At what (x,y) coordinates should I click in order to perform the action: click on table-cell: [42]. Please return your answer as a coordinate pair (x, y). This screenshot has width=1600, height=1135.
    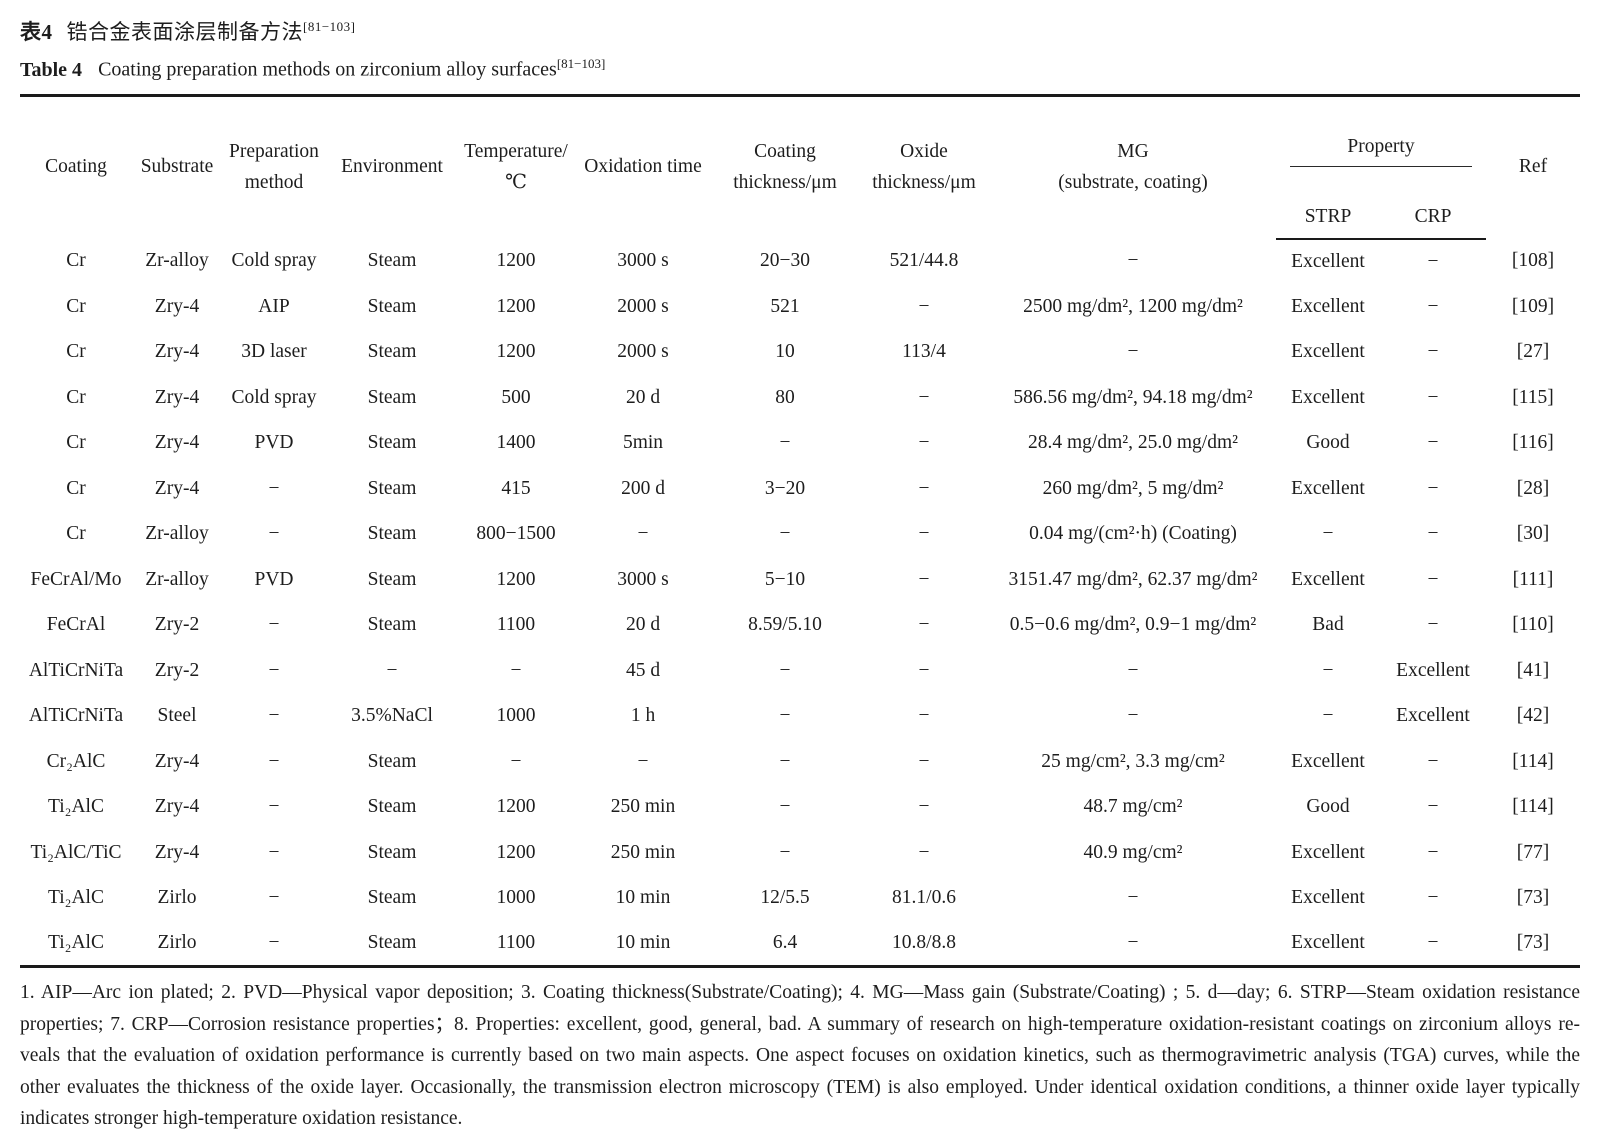
    Looking at the image, I should click on (1533, 716).